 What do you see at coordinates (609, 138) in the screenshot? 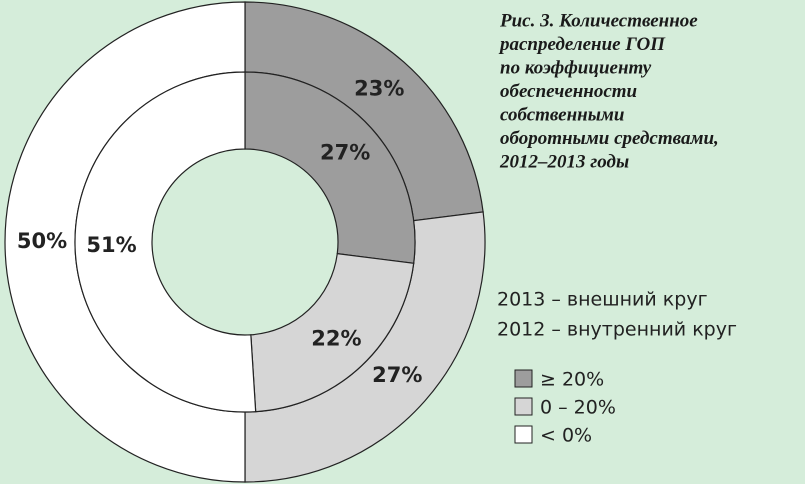
I see `chart-title: оборотными средствами,` at bounding box center [609, 138].